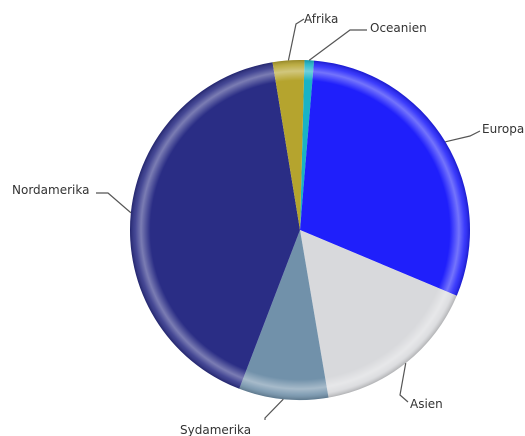 This screenshot has height=436, width=525. Describe the element at coordinates (463, 136) in the screenshot. I see `leader-line-europa` at that location.